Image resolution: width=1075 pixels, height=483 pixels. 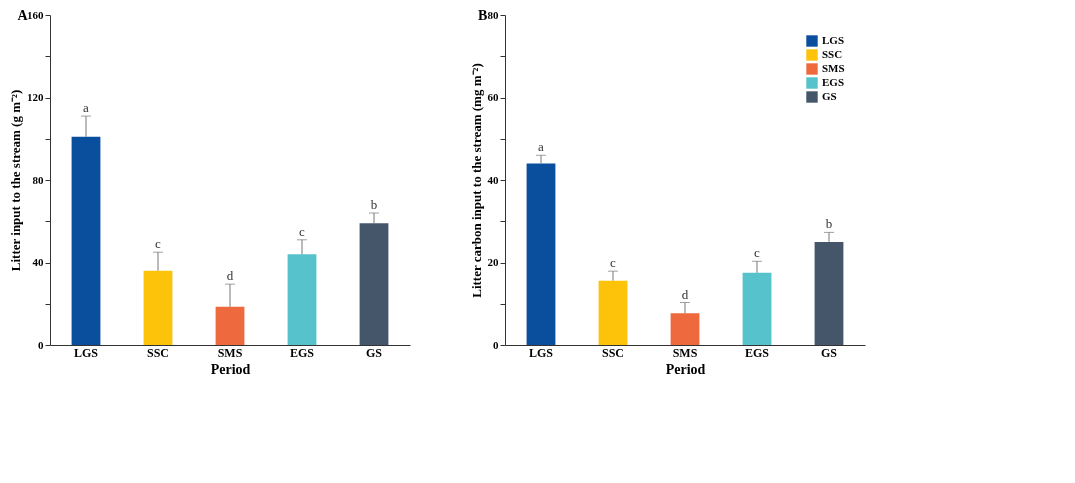 What do you see at coordinates (829, 96) in the screenshot?
I see `legend-label: GS` at bounding box center [829, 96].